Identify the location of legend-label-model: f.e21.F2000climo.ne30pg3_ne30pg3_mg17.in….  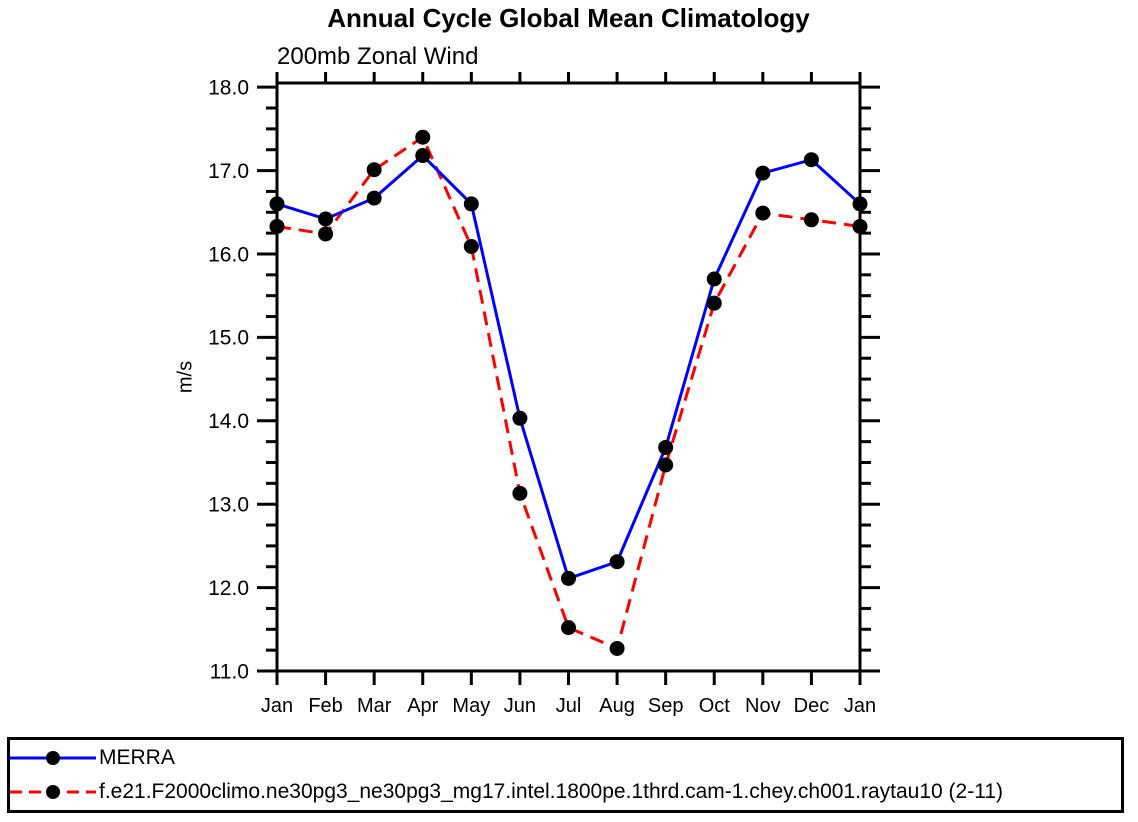
(551, 791).